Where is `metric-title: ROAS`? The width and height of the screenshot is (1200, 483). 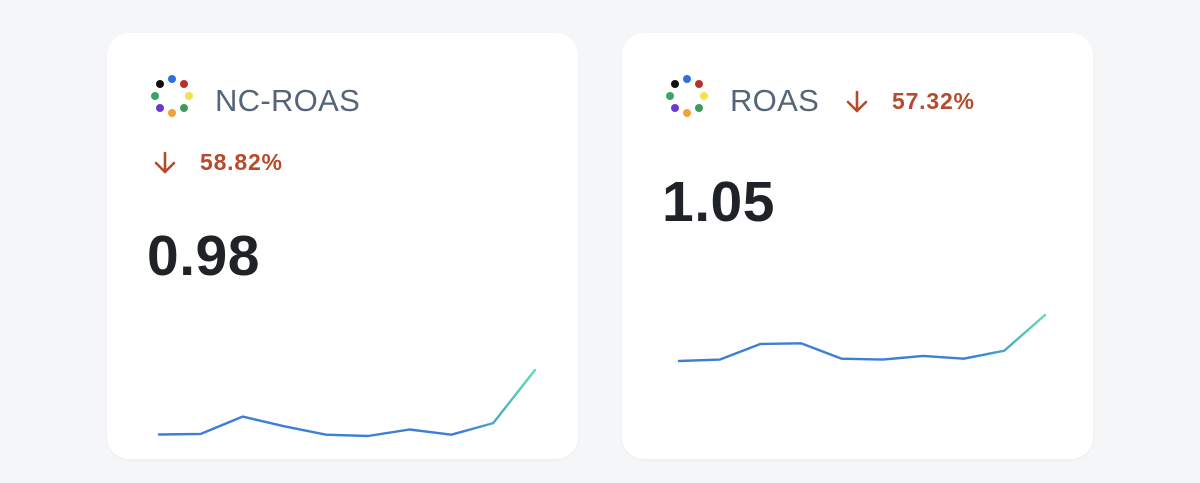 metric-title: ROAS is located at coordinates (775, 100).